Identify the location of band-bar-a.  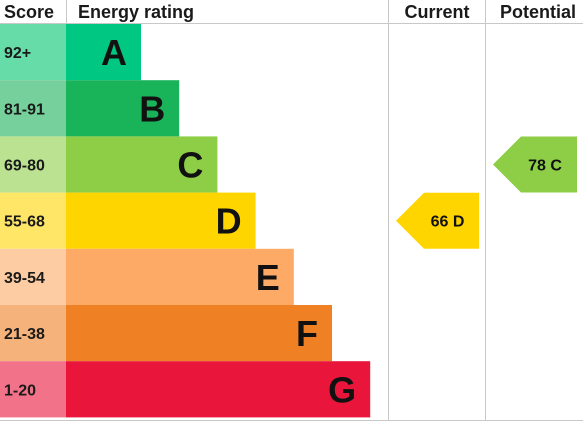
(103, 52).